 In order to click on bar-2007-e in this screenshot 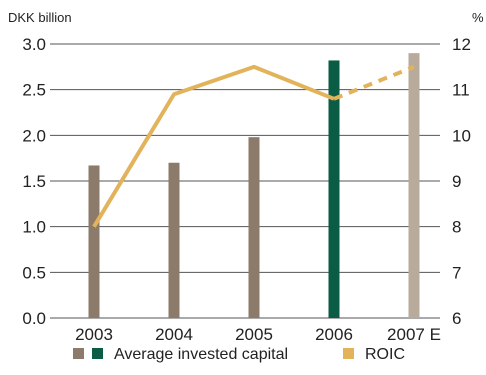, I will do `click(414, 186)`.